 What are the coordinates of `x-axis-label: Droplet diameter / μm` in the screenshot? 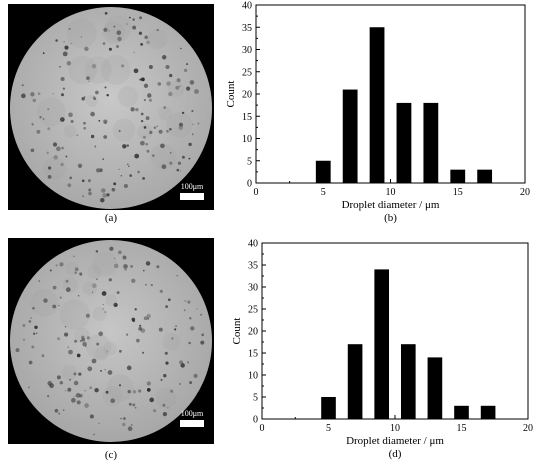 It's located at (395, 441).